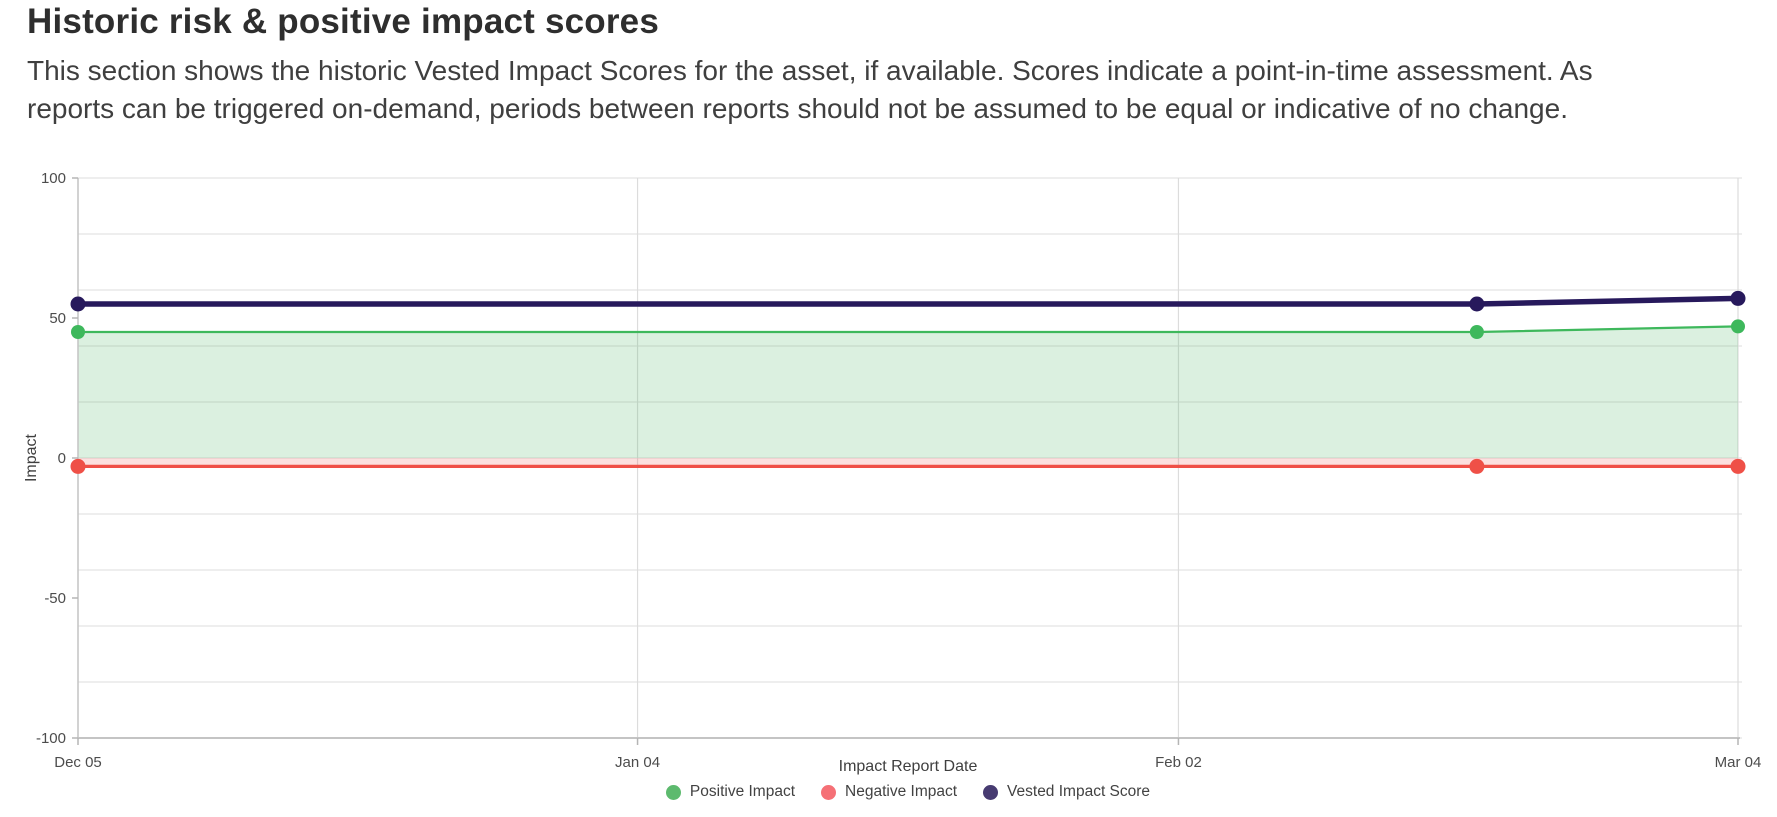 This screenshot has height=817, width=1777. What do you see at coordinates (53, 178) in the screenshot?
I see `y-tick-label: 100` at bounding box center [53, 178].